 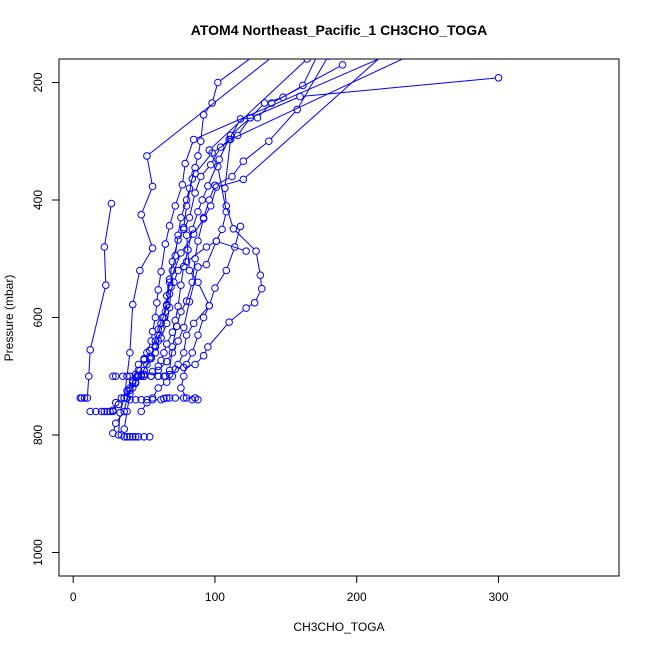 What do you see at coordinates (38, 435) in the screenshot?
I see `y-tick-label: 800` at bounding box center [38, 435].